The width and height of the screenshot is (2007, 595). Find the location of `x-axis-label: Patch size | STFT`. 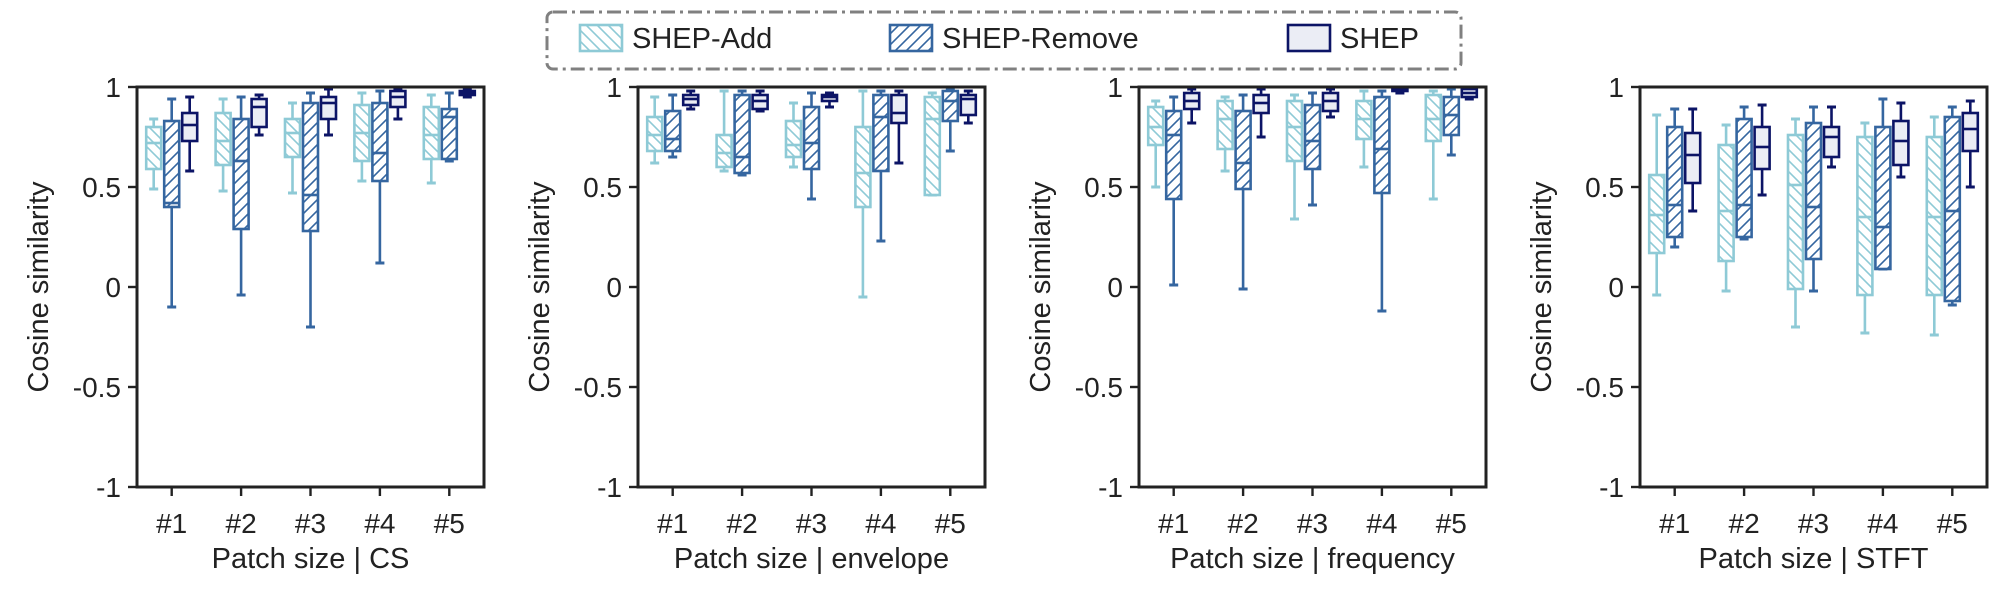

x-axis-label: Patch size | STFT is located at coordinates (1814, 559).